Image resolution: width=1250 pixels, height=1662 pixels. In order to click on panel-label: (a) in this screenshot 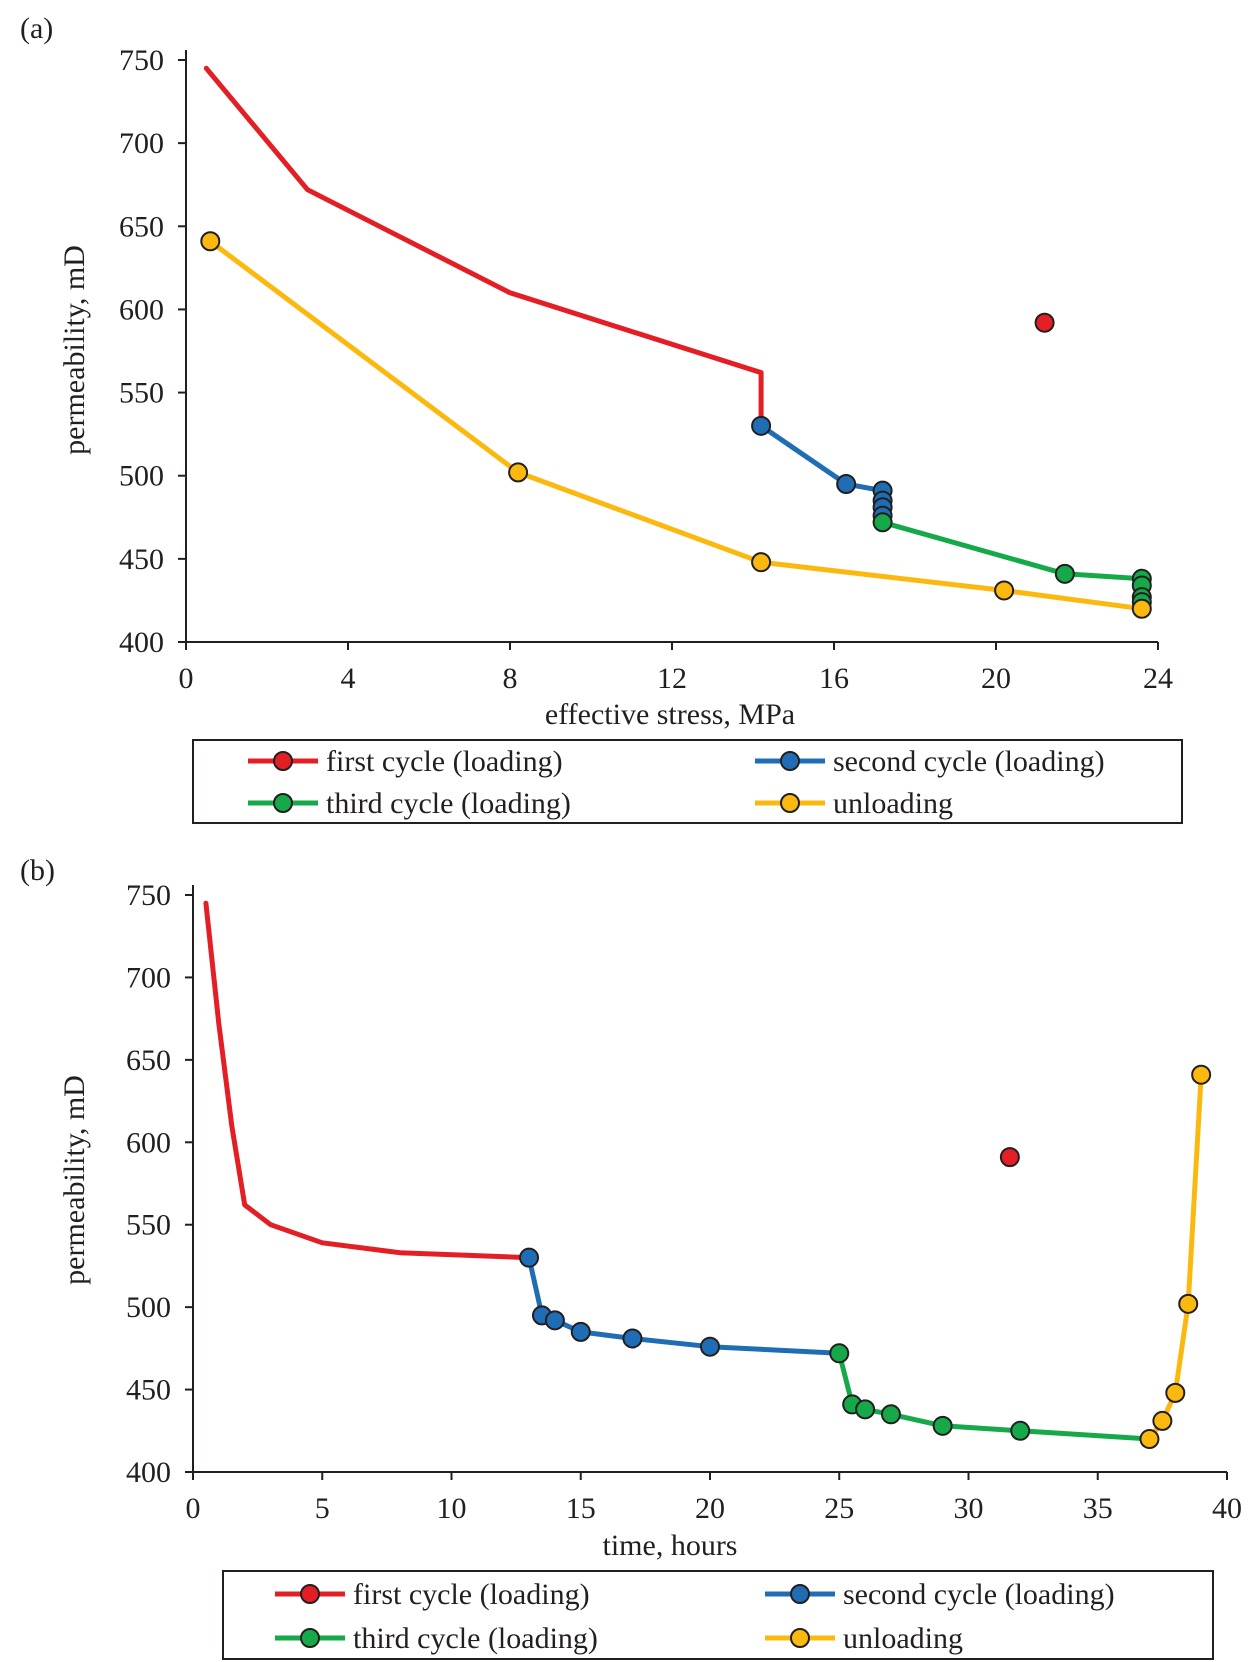, I will do `click(36, 28)`.